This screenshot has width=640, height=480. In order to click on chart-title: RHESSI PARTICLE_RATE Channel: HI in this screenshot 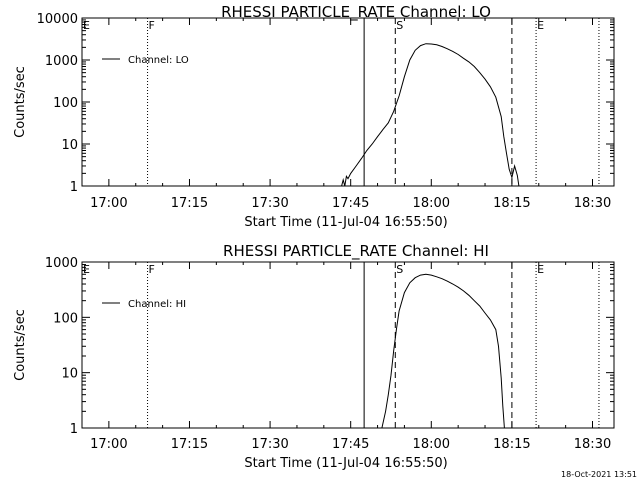, I will do `click(356, 251)`.